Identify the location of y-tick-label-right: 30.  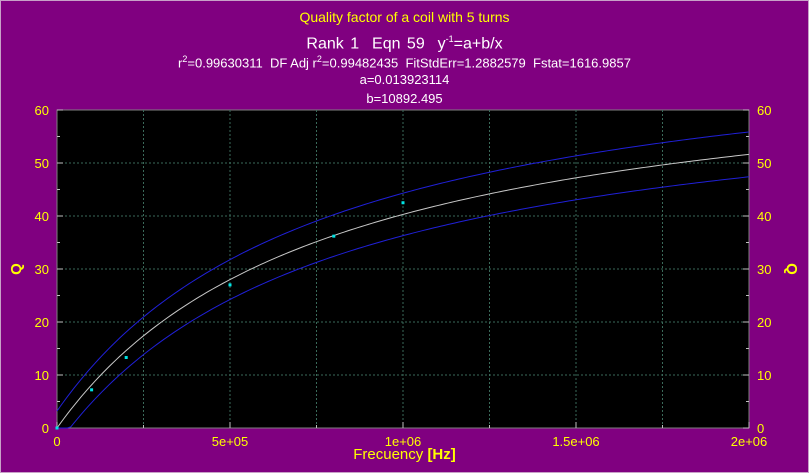
(764, 269).